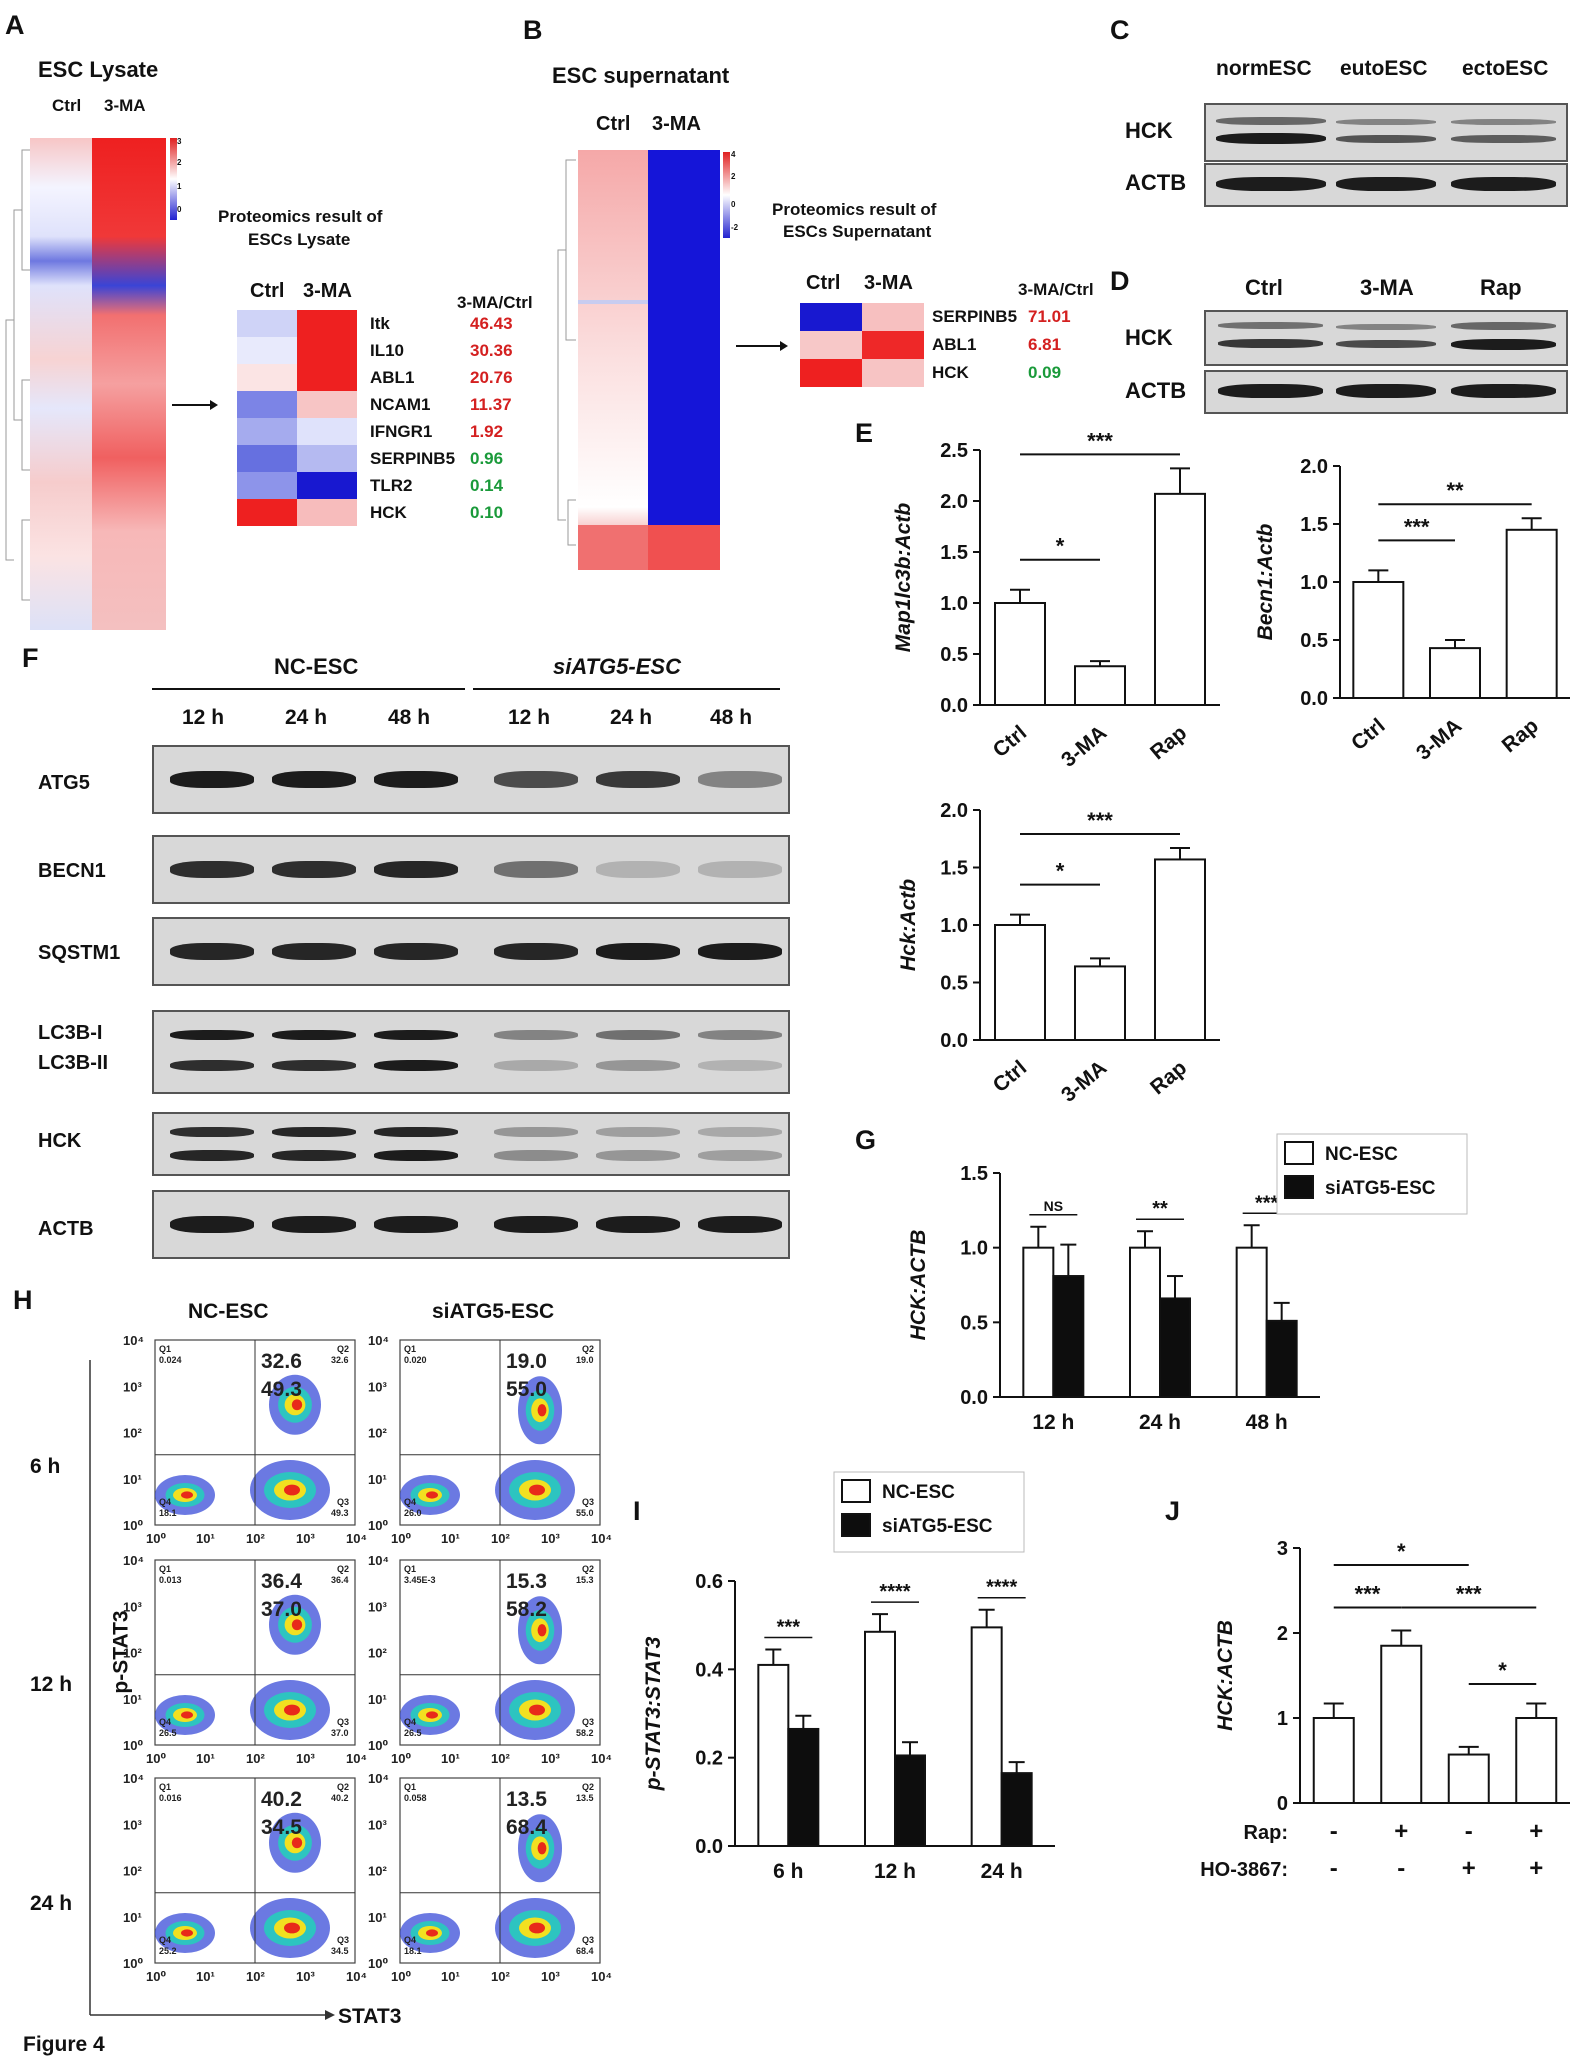 The image size is (1593, 2069). Describe the element at coordinates (132, 1871) in the screenshot. I see `flow-y-tick: 10²` at that location.